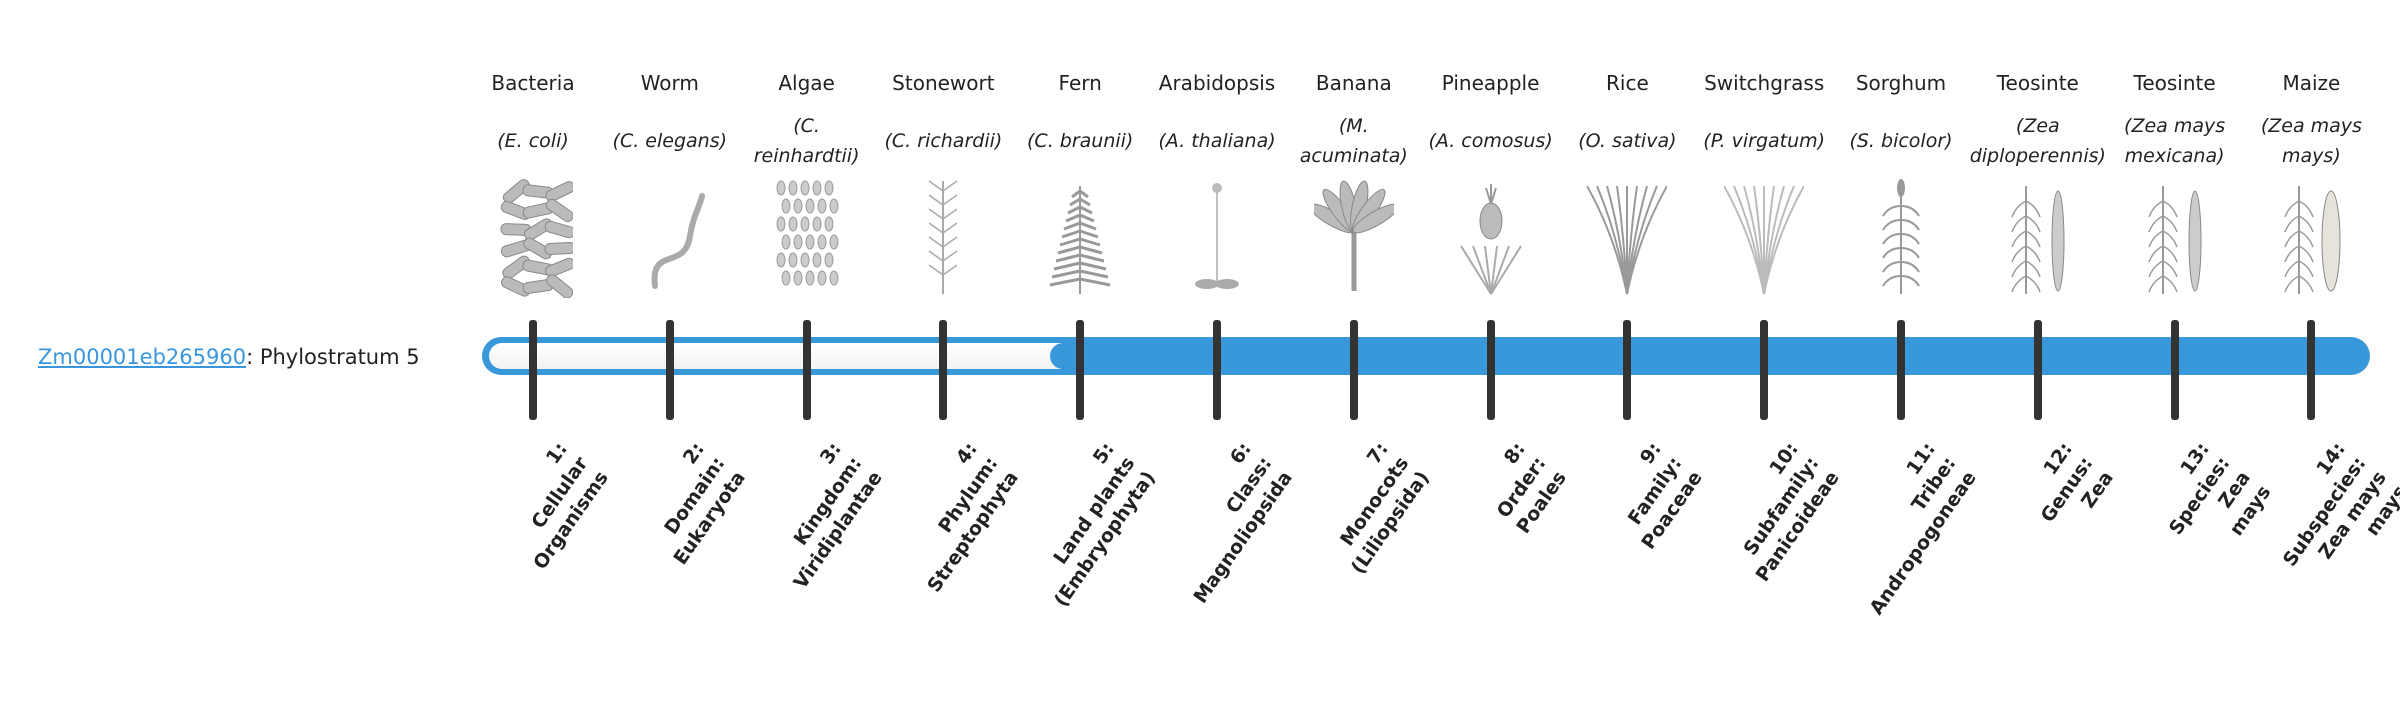 The width and height of the screenshot is (2400, 708). I want to click on organism-name: Arabidopsis, so click(1217, 83).